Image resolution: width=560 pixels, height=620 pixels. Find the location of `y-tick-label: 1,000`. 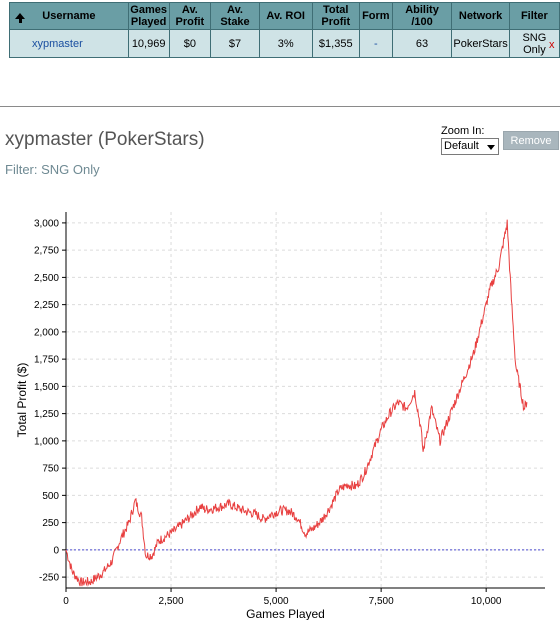

y-tick-label: 1,000 is located at coordinates (46, 441).